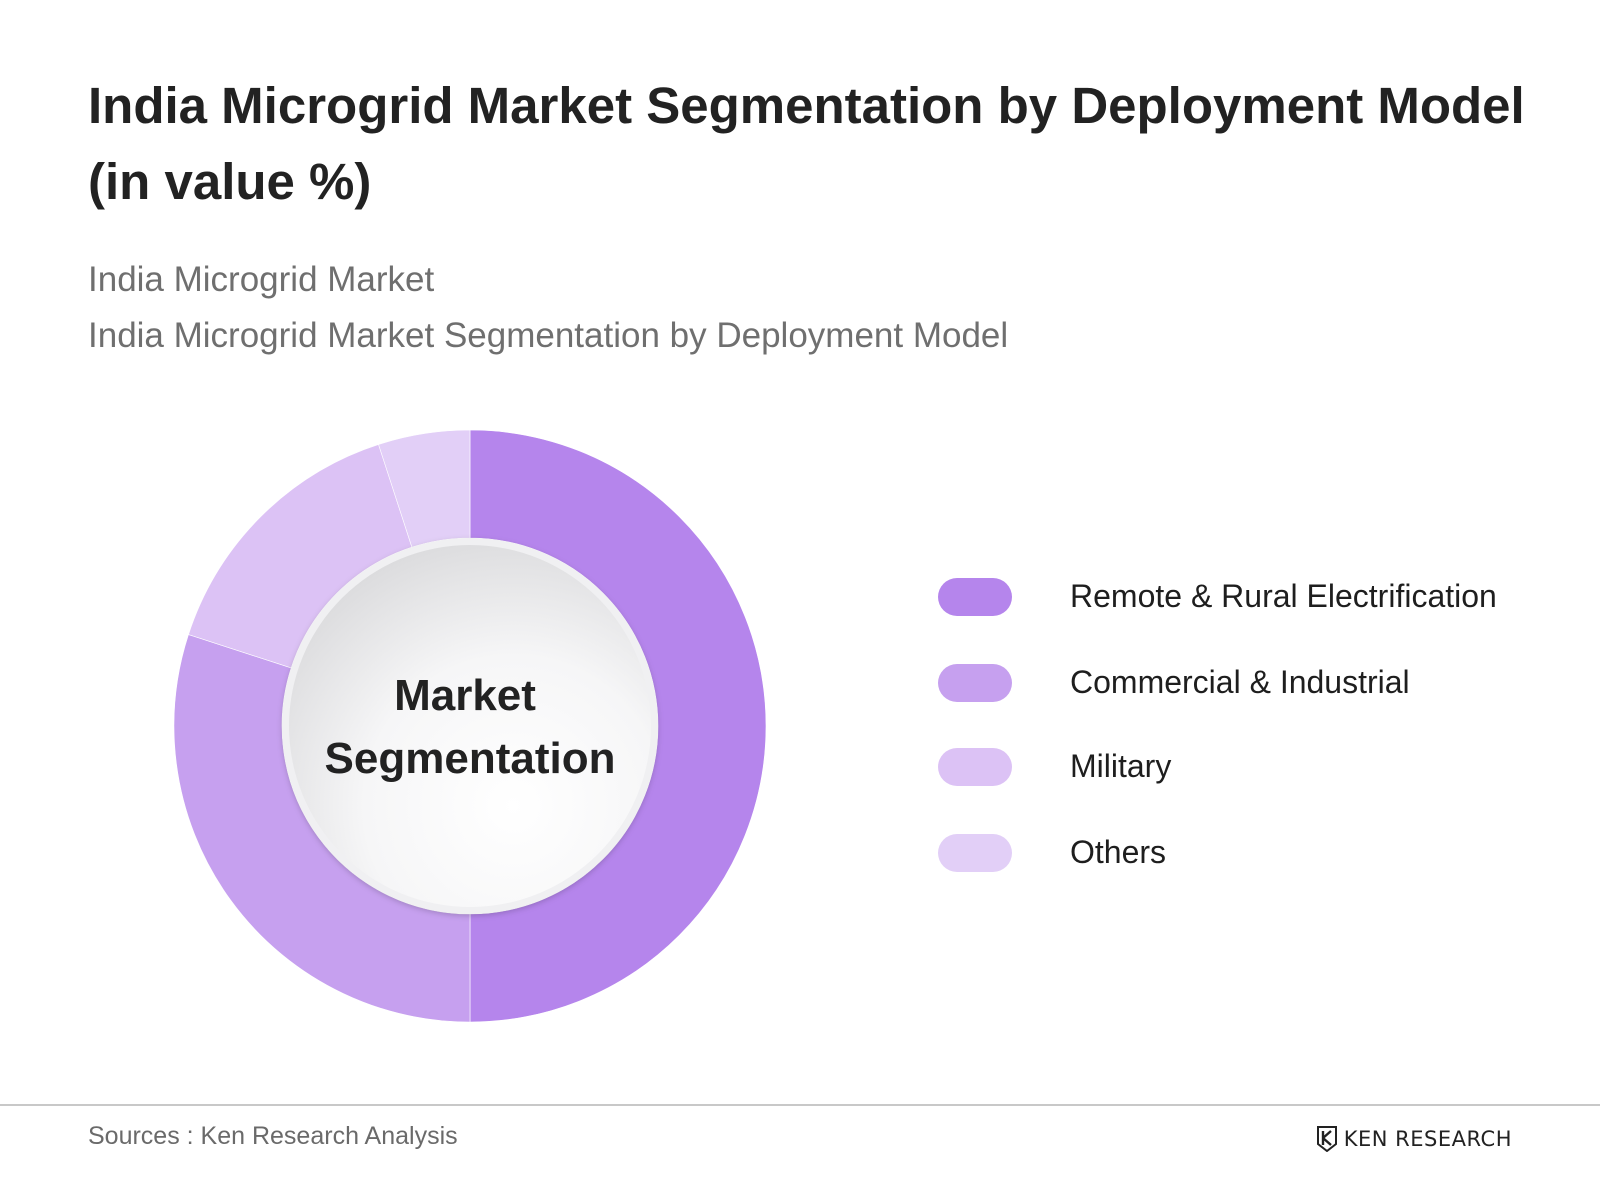  I want to click on brand-logo: KEN RESEARCH, so click(1414, 1139).